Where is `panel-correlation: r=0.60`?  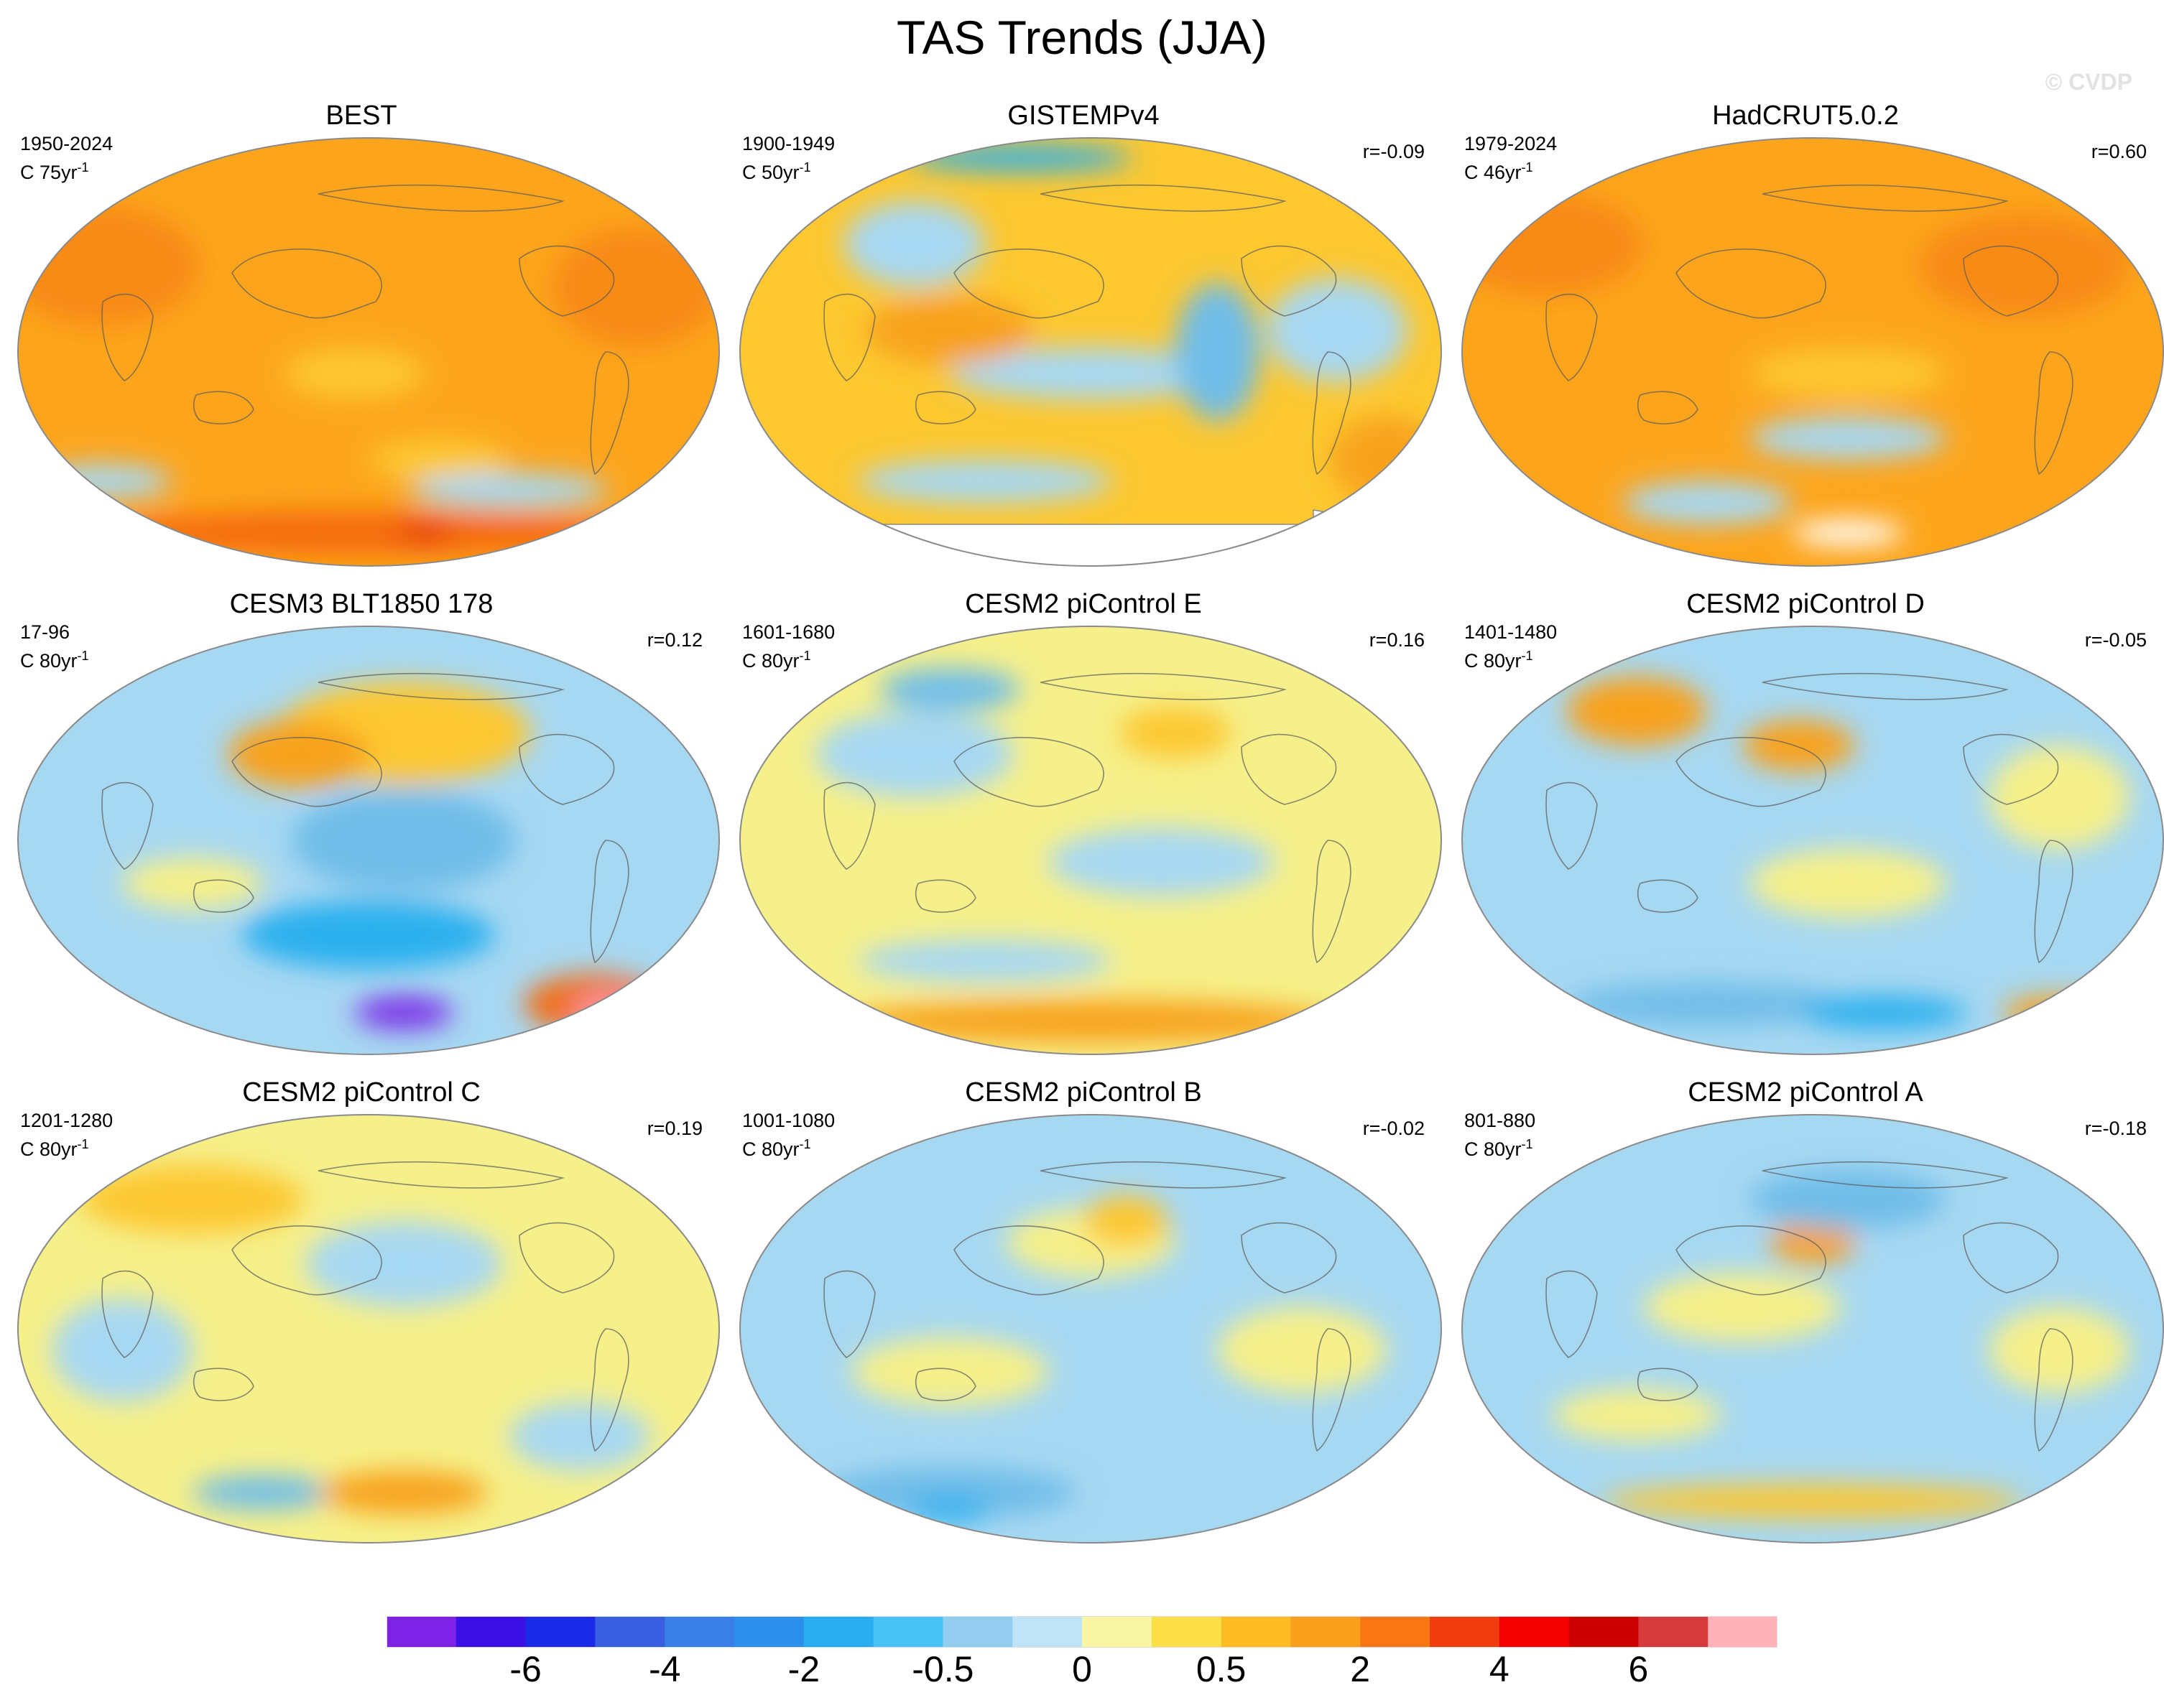 panel-correlation: r=0.60 is located at coordinates (2119, 152).